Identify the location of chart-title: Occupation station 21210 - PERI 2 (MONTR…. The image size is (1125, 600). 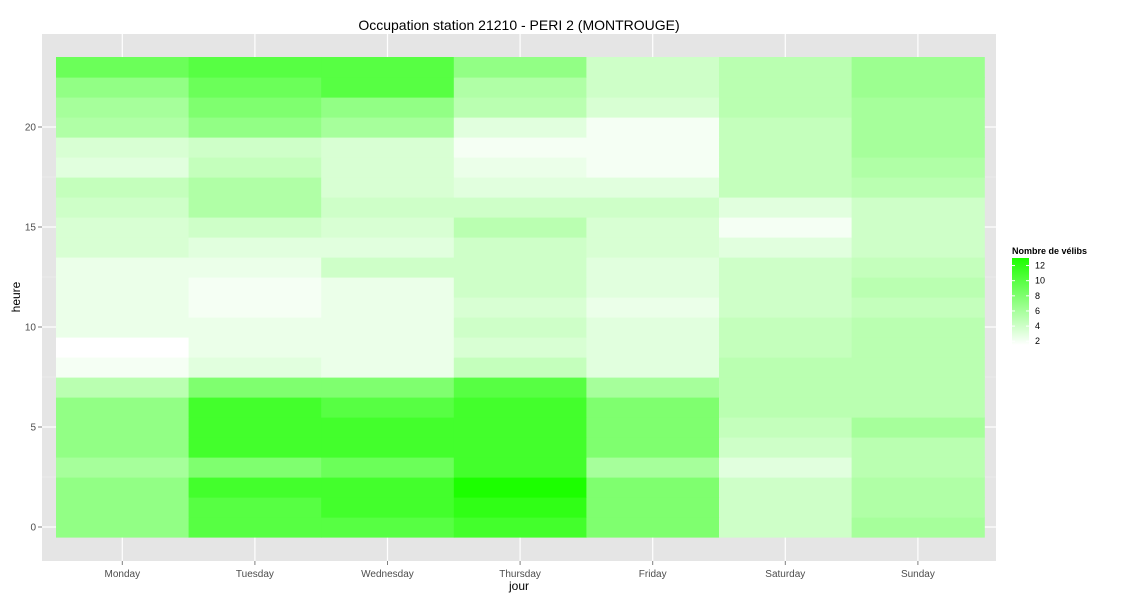
(518, 25).